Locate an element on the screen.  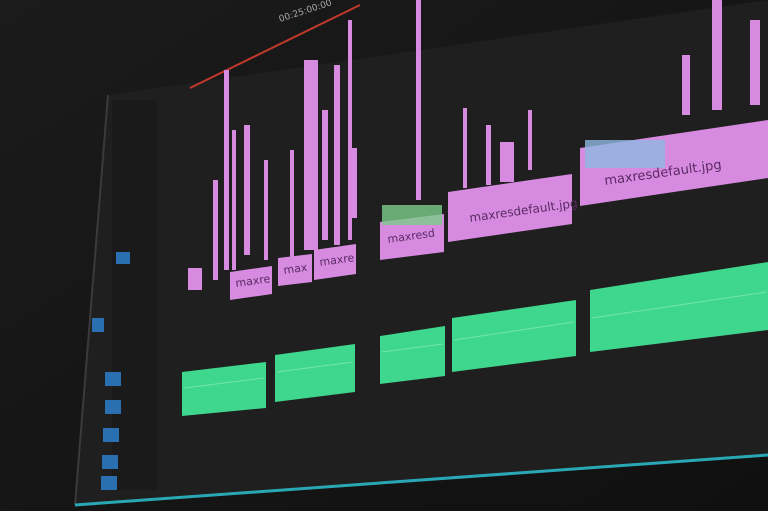
panel-edge is located at coordinates (91, 300).